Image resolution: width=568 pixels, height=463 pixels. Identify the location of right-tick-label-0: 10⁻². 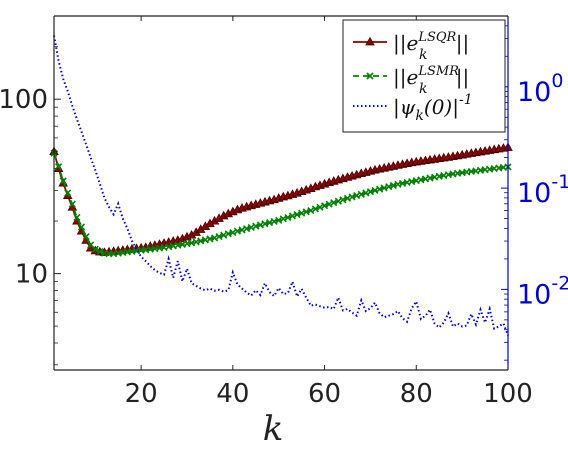
(542, 291).